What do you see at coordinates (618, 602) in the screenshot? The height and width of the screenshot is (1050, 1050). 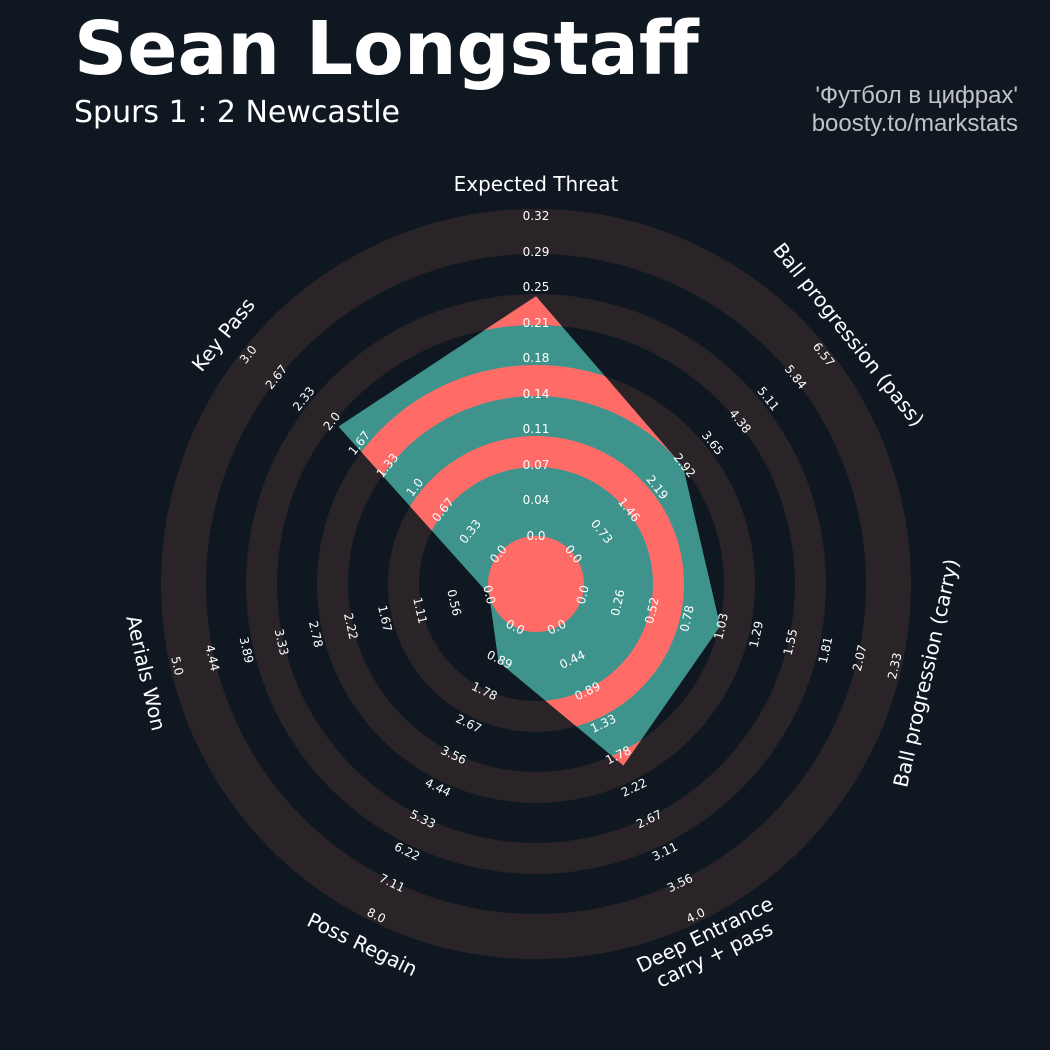 I see `tick-label-ball-progression-carry-1: 0.26` at bounding box center [618, 602].